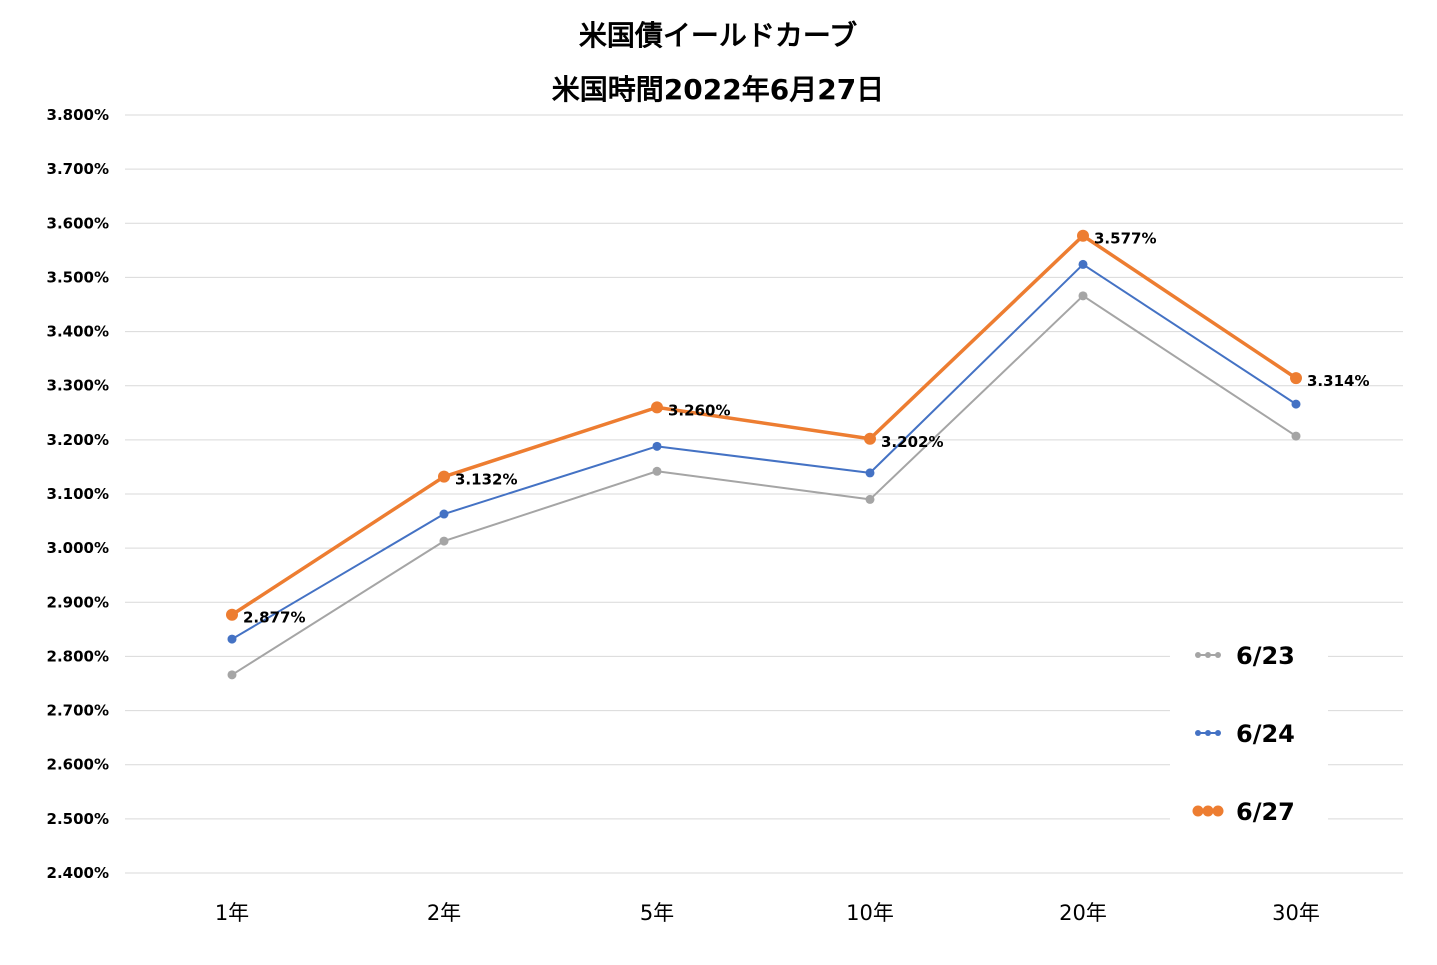 The height and width of the screenshot is (965, 1437). Describe the element at coordinates (1265, 812) in the screenshot. I see `legend-label: 6/27` at that location.